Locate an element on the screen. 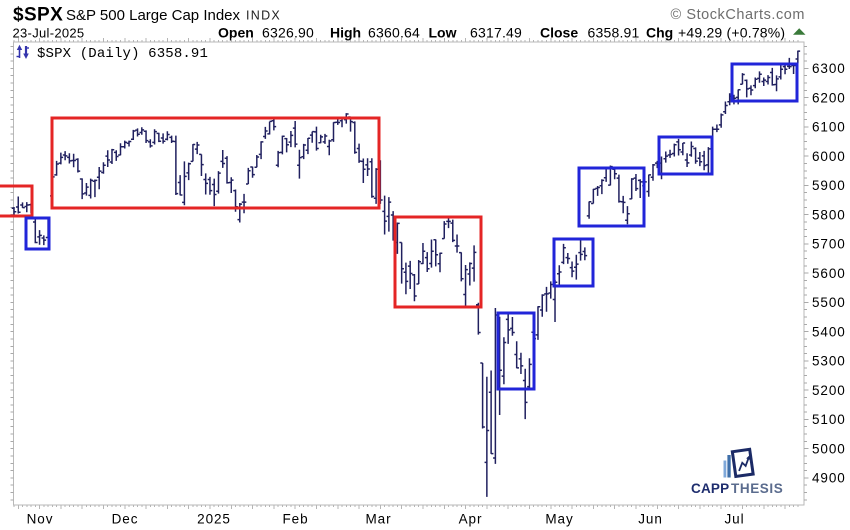 This screenshot has width=850, height=530. svg-text: © StockCharts.com is located at coordinates (738, 15).